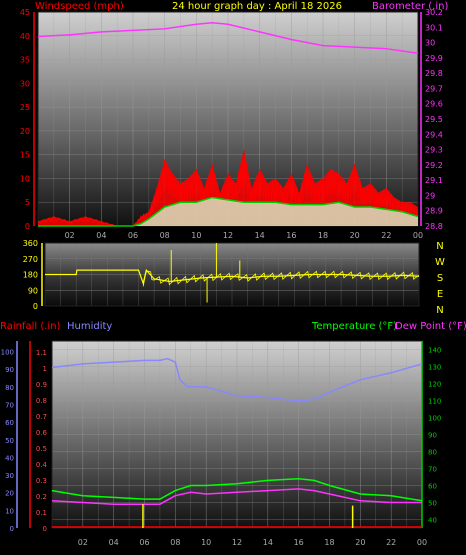 Image resolution: width=466 pixels, height=555 pixels. What do you see at coordinates (33, 275) in the screenshot?
I see `direction-axis: 360 270 180 90 0` at bounding box center [33, 275].